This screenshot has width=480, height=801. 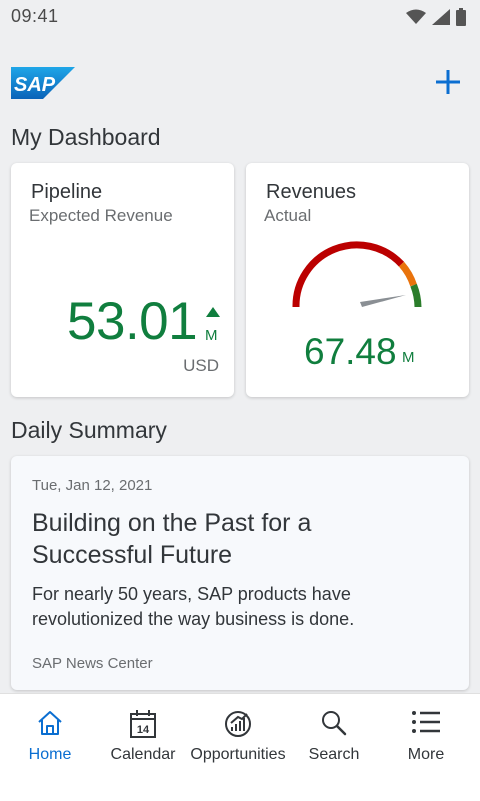 I want to click on nav-item-more: More, so click(x=426, y=747).